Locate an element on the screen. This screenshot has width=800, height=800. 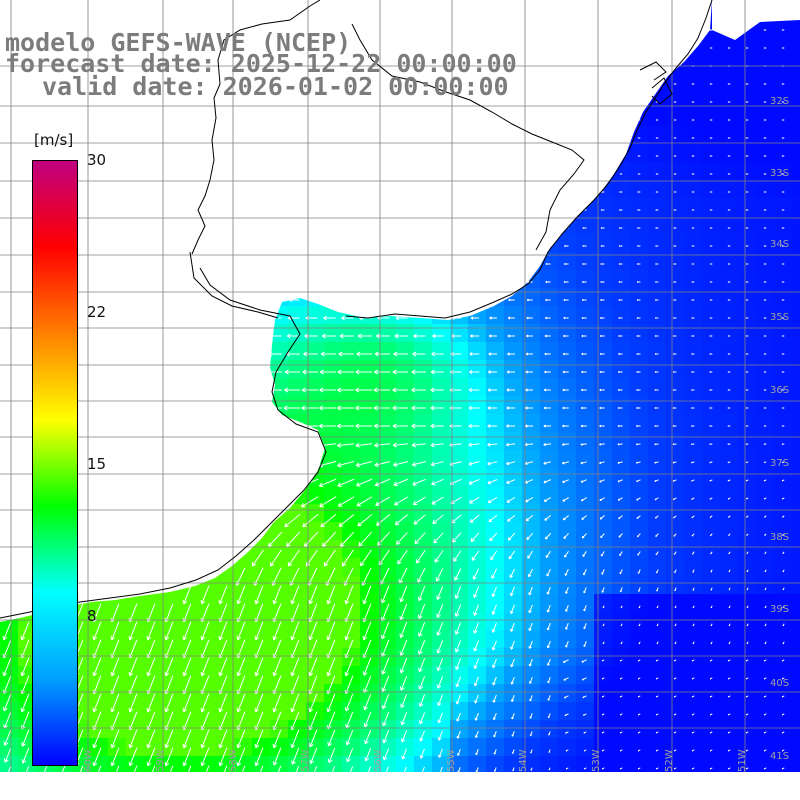
longitude-label: 59W is located at coordinates (160, 760).